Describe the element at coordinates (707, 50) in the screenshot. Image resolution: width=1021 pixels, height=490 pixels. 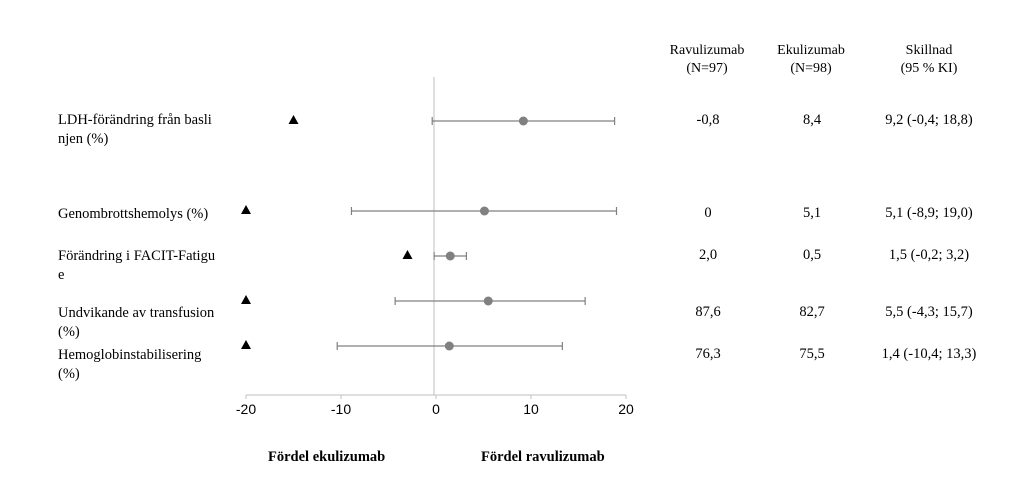
I see `column-header-ravulizumab-name: Ravulizumab` at that location.